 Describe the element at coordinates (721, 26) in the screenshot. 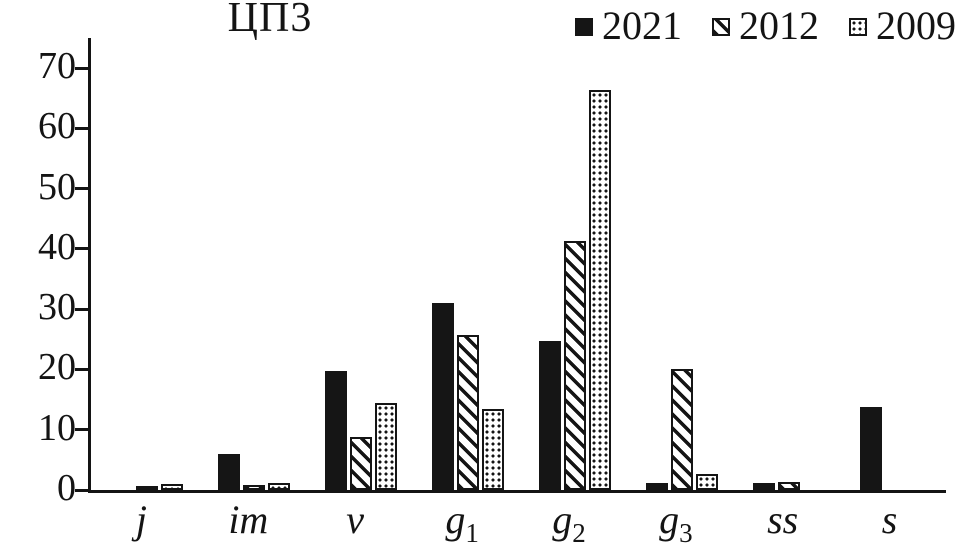

I see `legend-swatch-diagonal-hatch-square-icon` at that location.